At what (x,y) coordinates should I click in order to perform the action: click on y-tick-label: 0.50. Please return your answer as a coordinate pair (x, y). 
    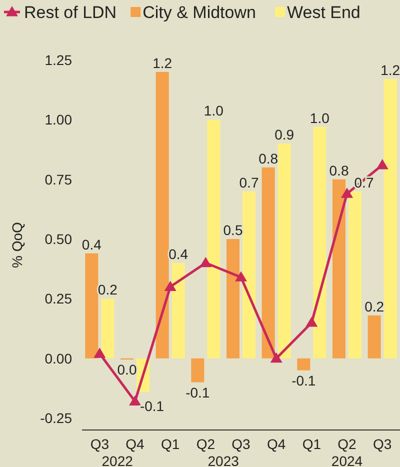
    Looking at the image, I should click on (58, 239).